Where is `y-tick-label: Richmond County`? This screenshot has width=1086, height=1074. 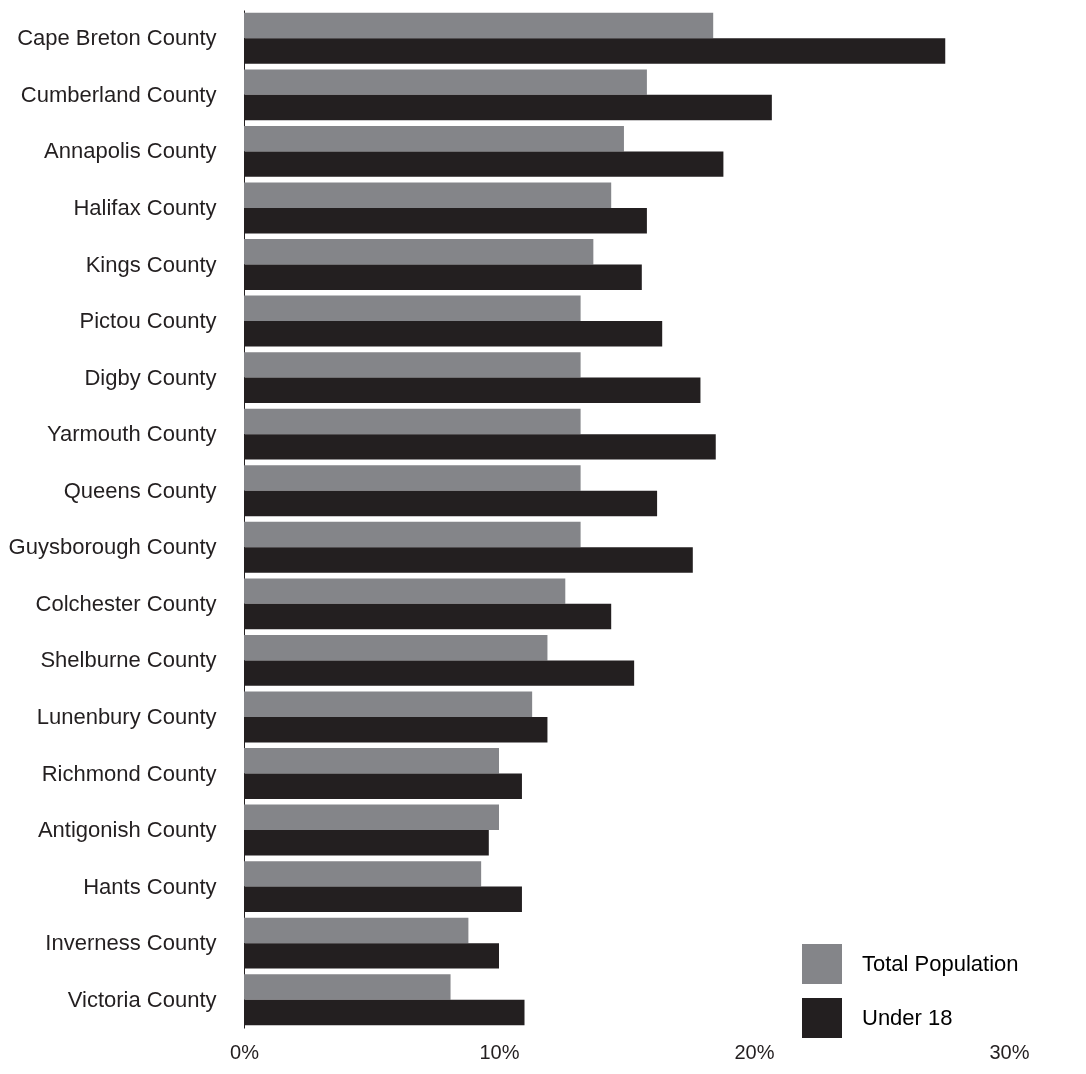 y-tick-label: Richmond County is located at coordinates (129, 773).